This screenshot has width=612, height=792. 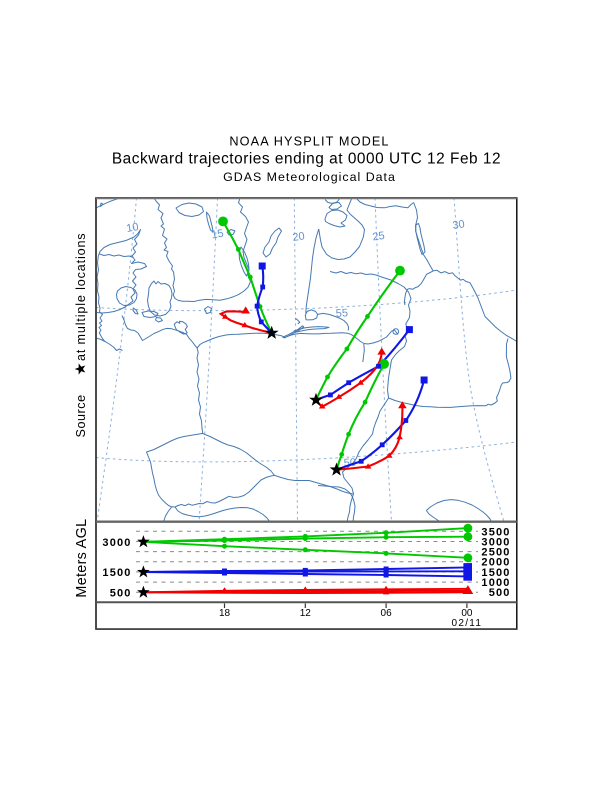 I want to click on svg-text: 25, so click(x=379, y=237).